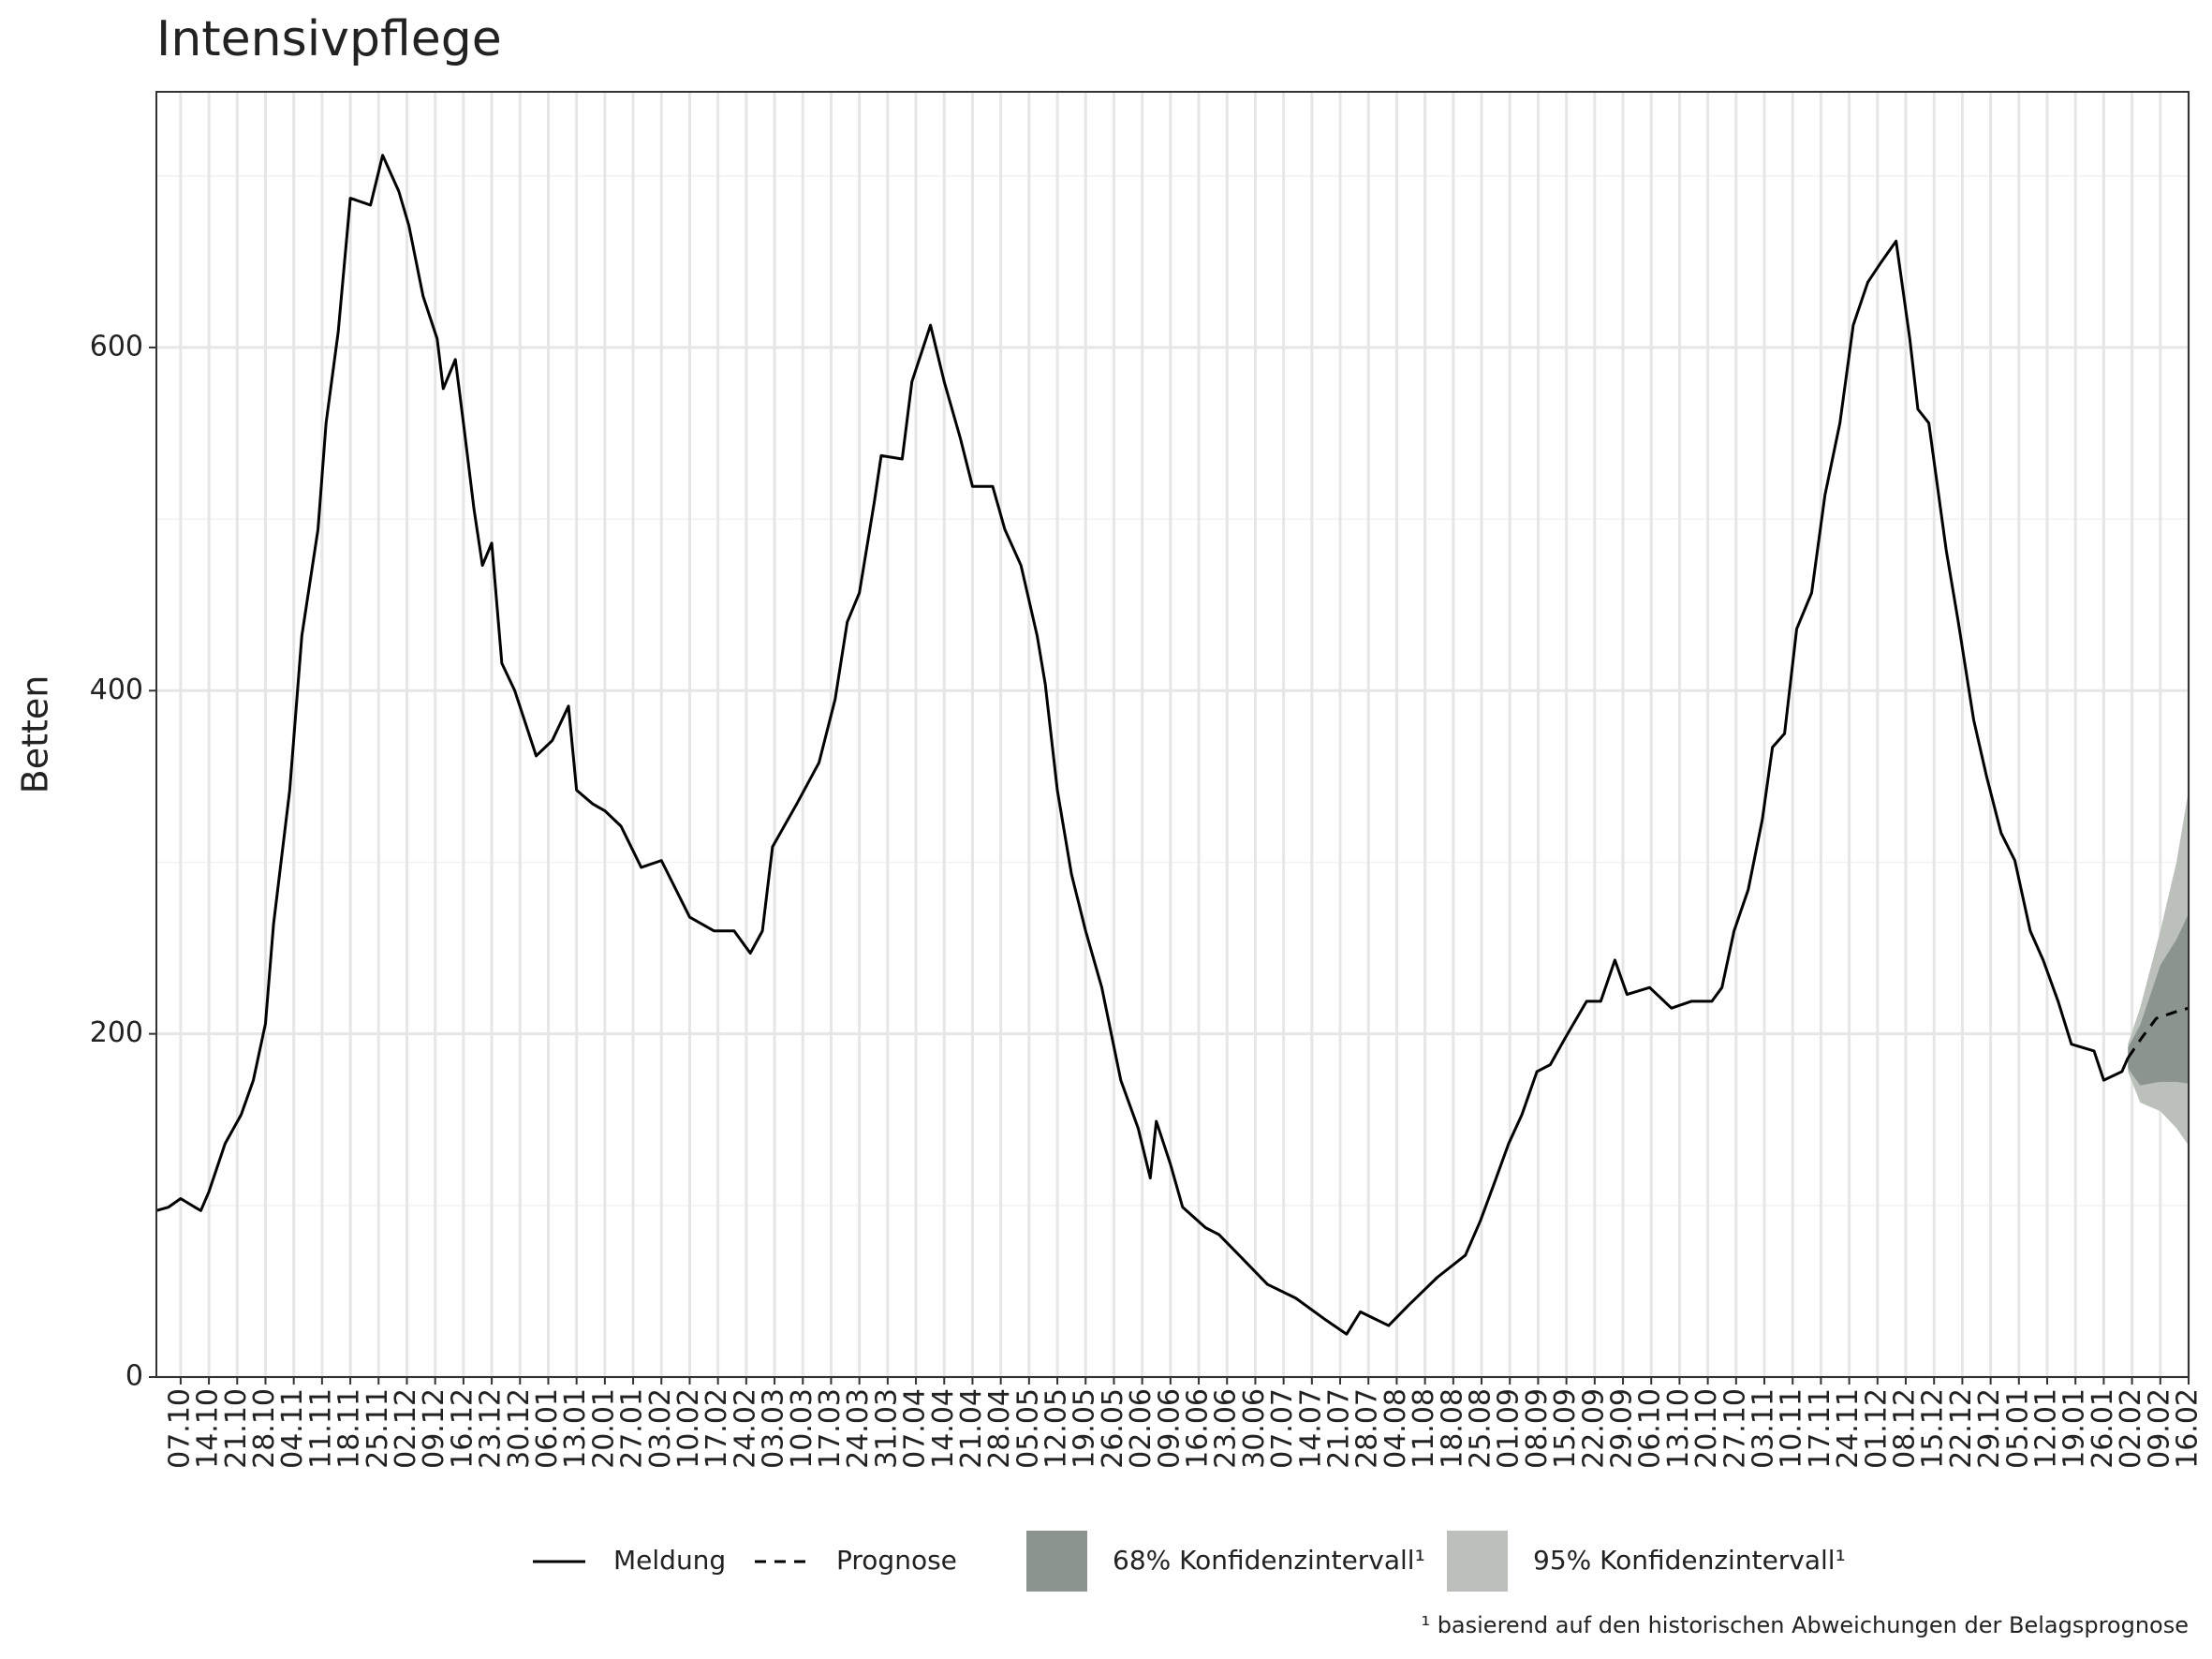 This screenshot has width=2212, height=1659. I want to click on legend-label: 95% Konfidenzintervall¹, so click(1689, 1561).